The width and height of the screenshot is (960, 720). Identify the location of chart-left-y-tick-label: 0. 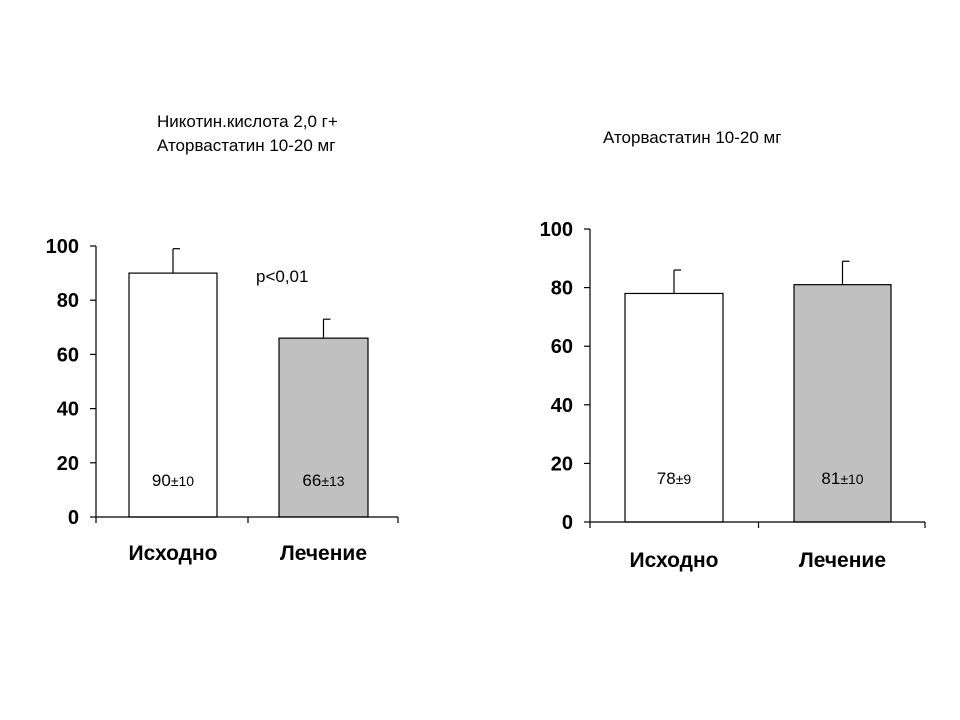
(73, 518).